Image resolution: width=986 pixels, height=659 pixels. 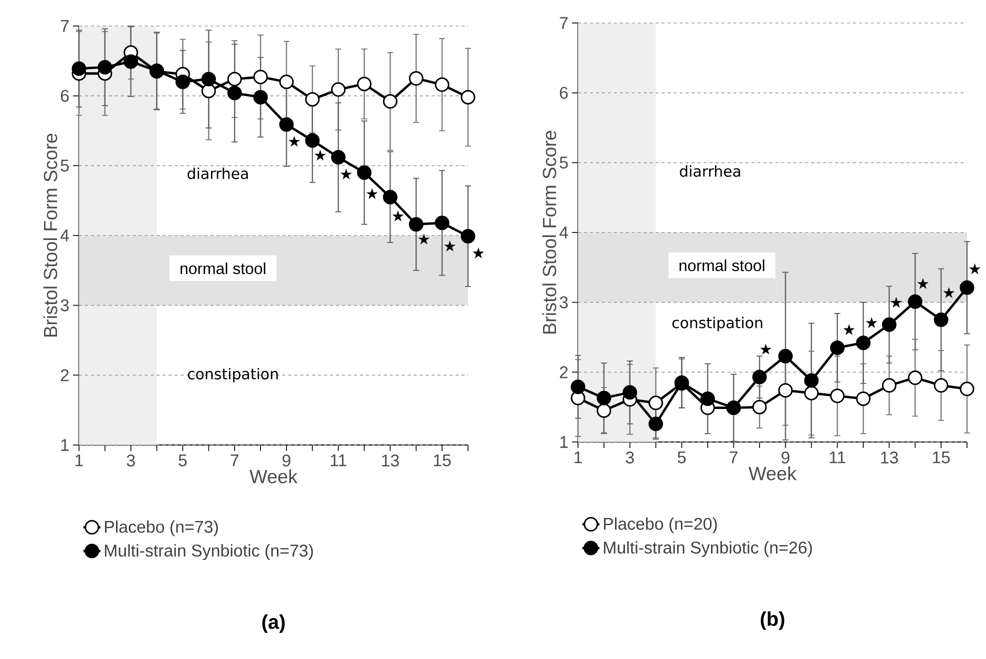 I want to click on legend-label: Multi-strain Synbiotic (n=26), so click(x=708, y=549).